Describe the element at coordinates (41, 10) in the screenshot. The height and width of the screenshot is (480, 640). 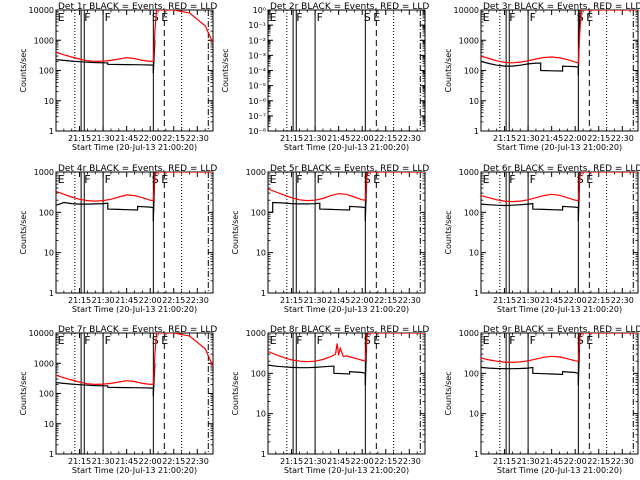
I see `y-tick-label: 10000` at that location.